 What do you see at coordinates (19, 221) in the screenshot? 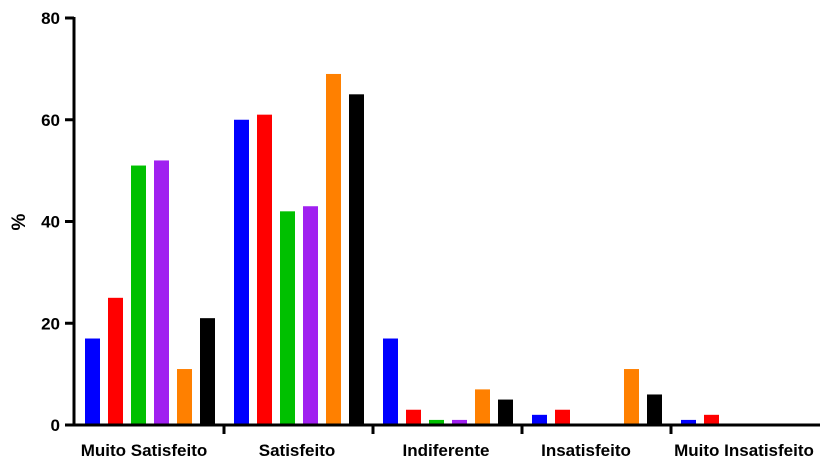
I see `y-axis-label: %` at bounding box center [19, 221].